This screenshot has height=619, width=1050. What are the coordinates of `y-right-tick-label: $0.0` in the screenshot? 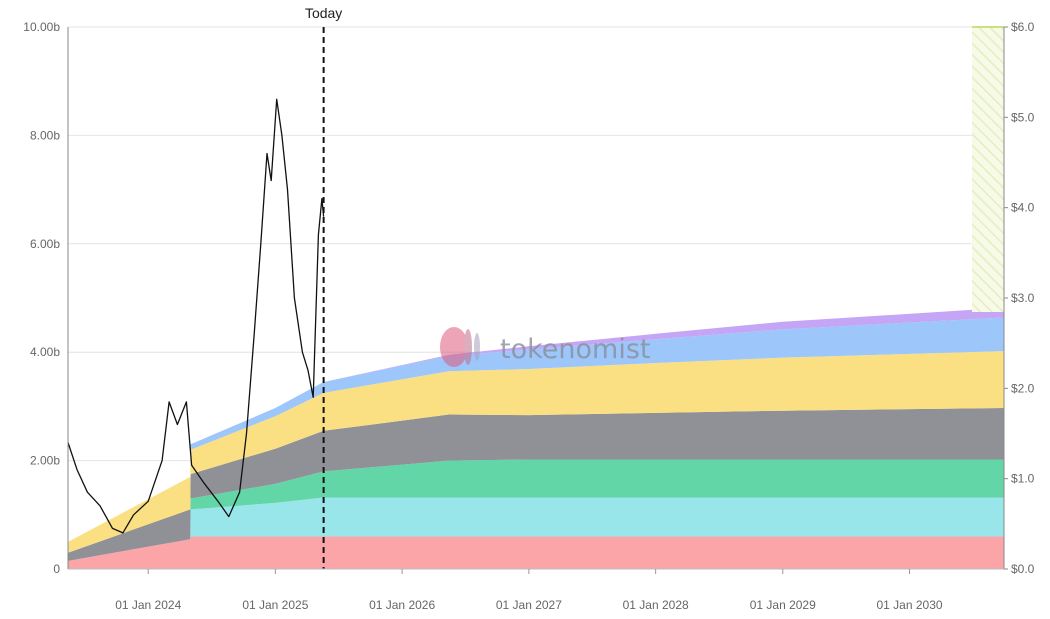 It's located at (1023, 569).